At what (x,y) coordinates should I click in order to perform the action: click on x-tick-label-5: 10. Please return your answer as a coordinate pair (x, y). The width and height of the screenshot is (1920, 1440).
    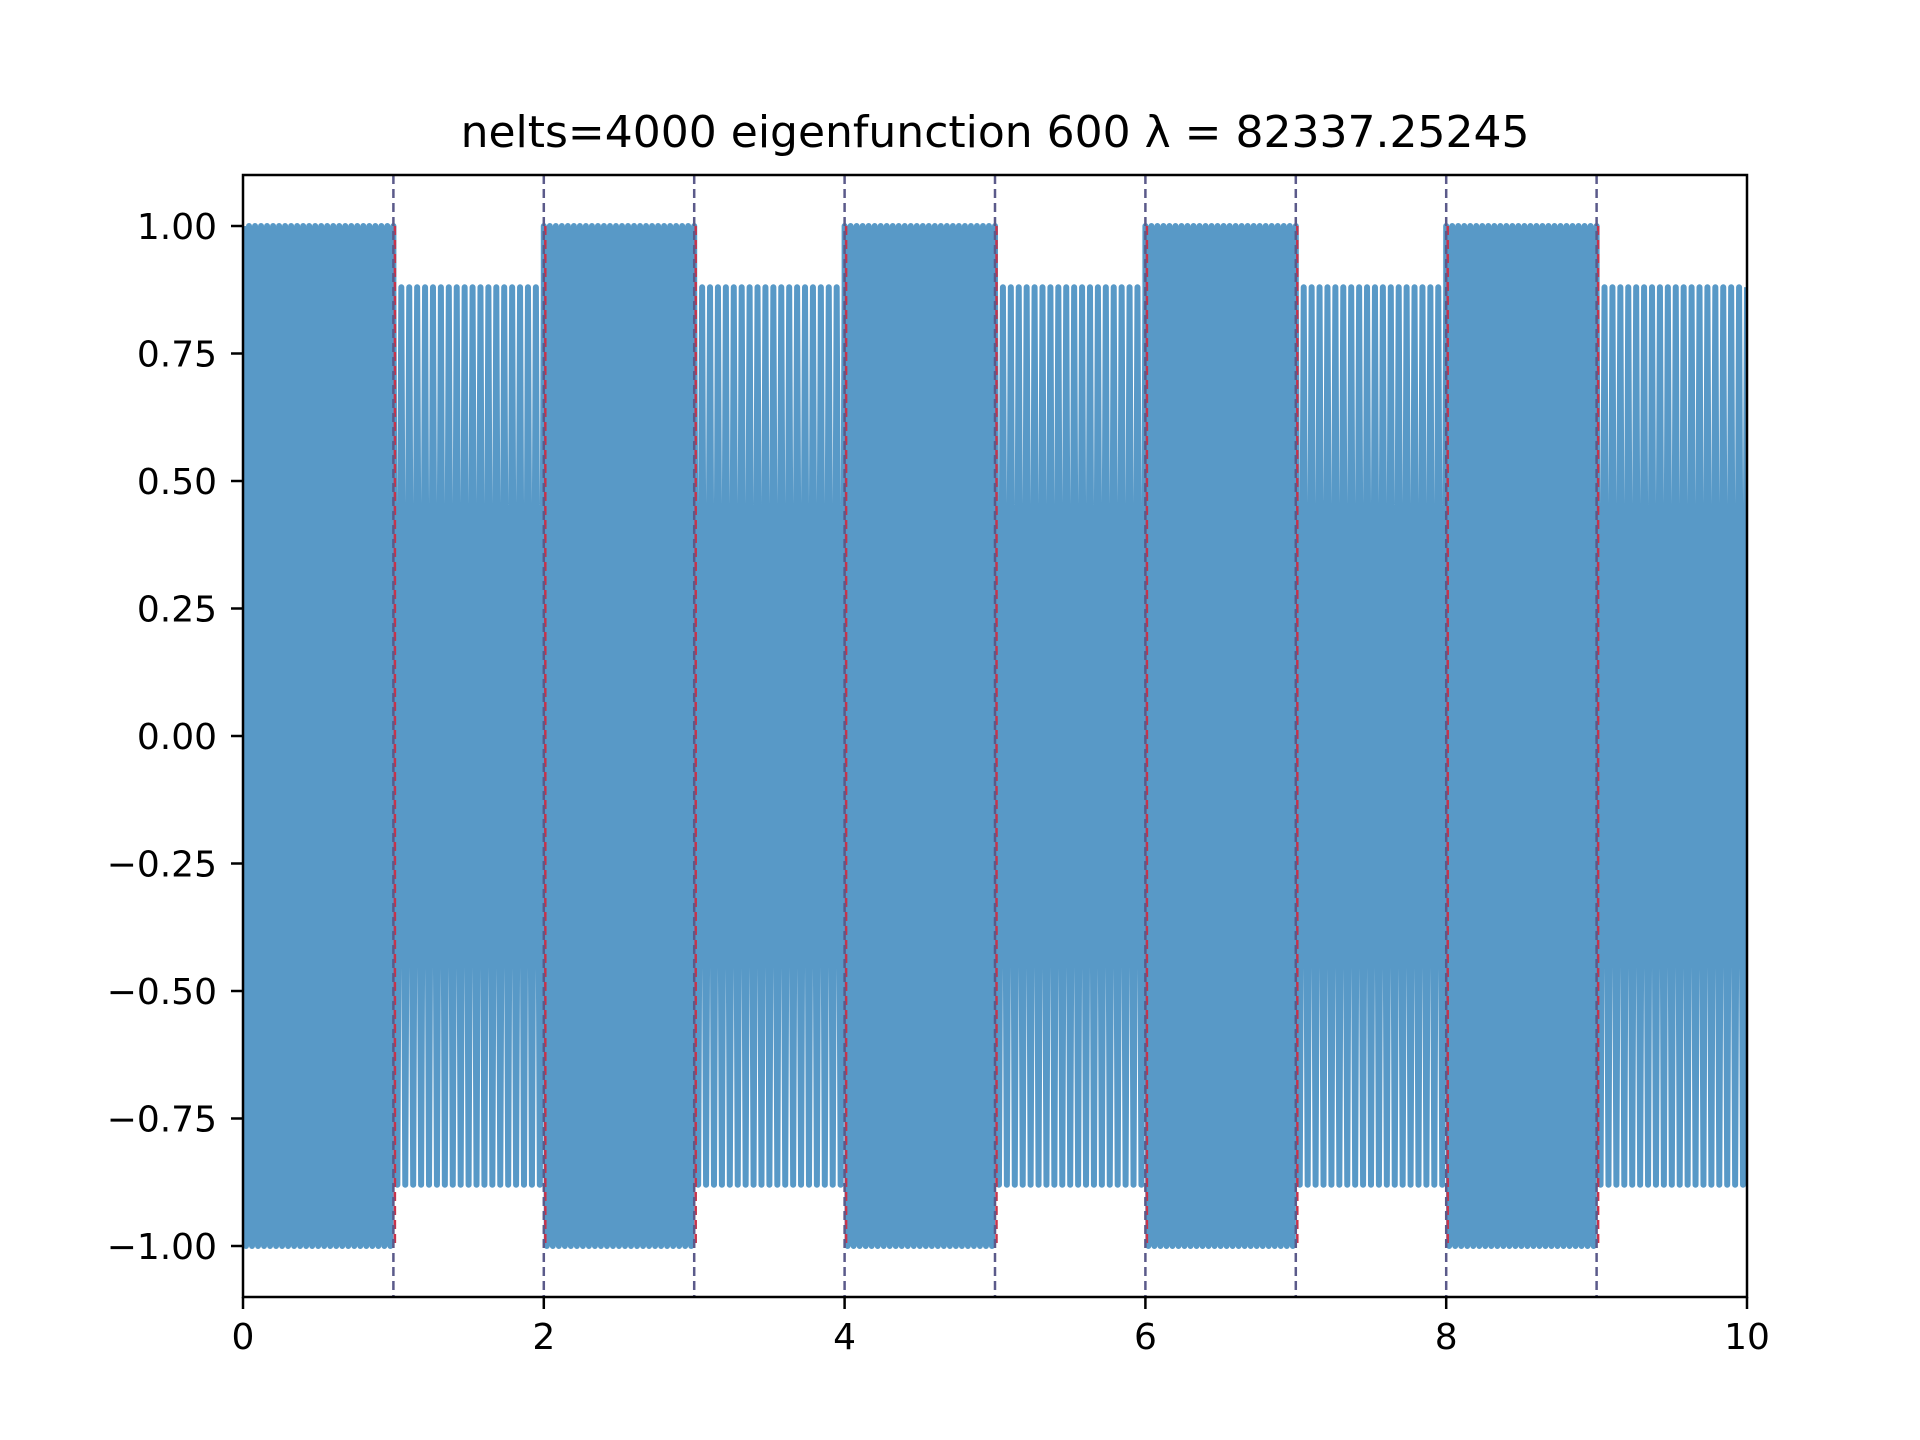
    Looking at the image, I should click on (1747, 1337).